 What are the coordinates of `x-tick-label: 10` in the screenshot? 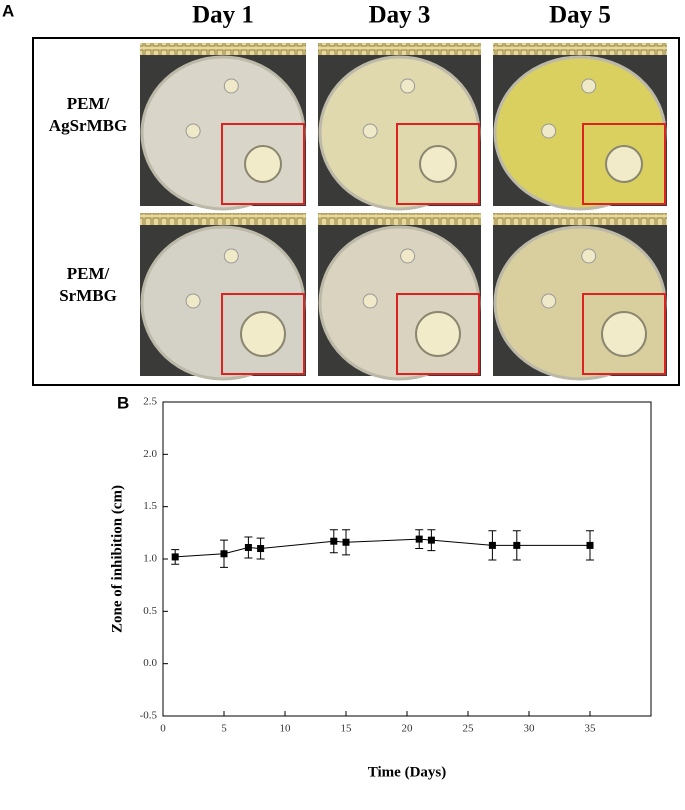 It's located at (286, 729).